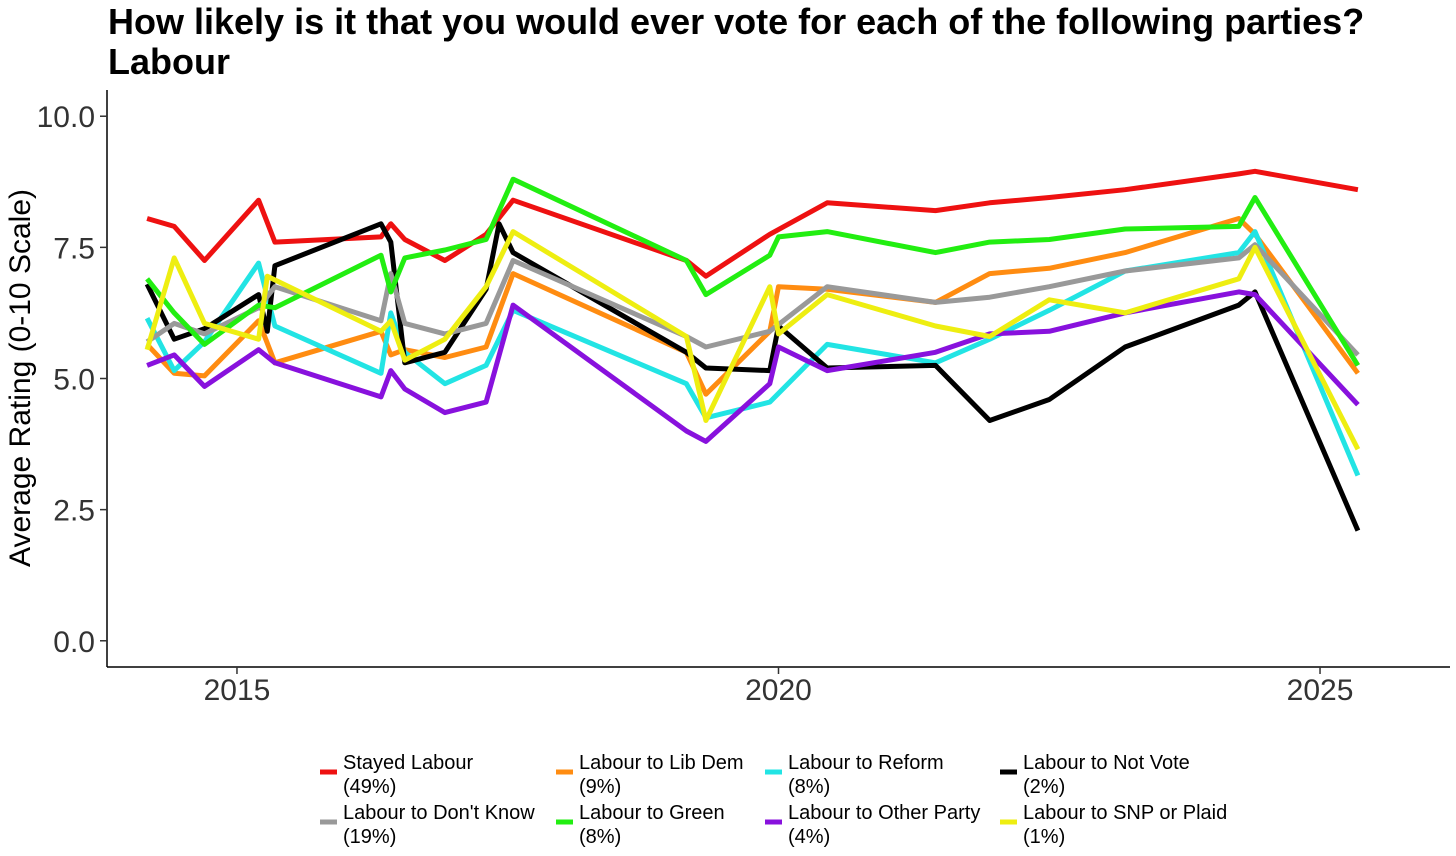  I want to click on x-tick-label: 2020, so click(778, 690).